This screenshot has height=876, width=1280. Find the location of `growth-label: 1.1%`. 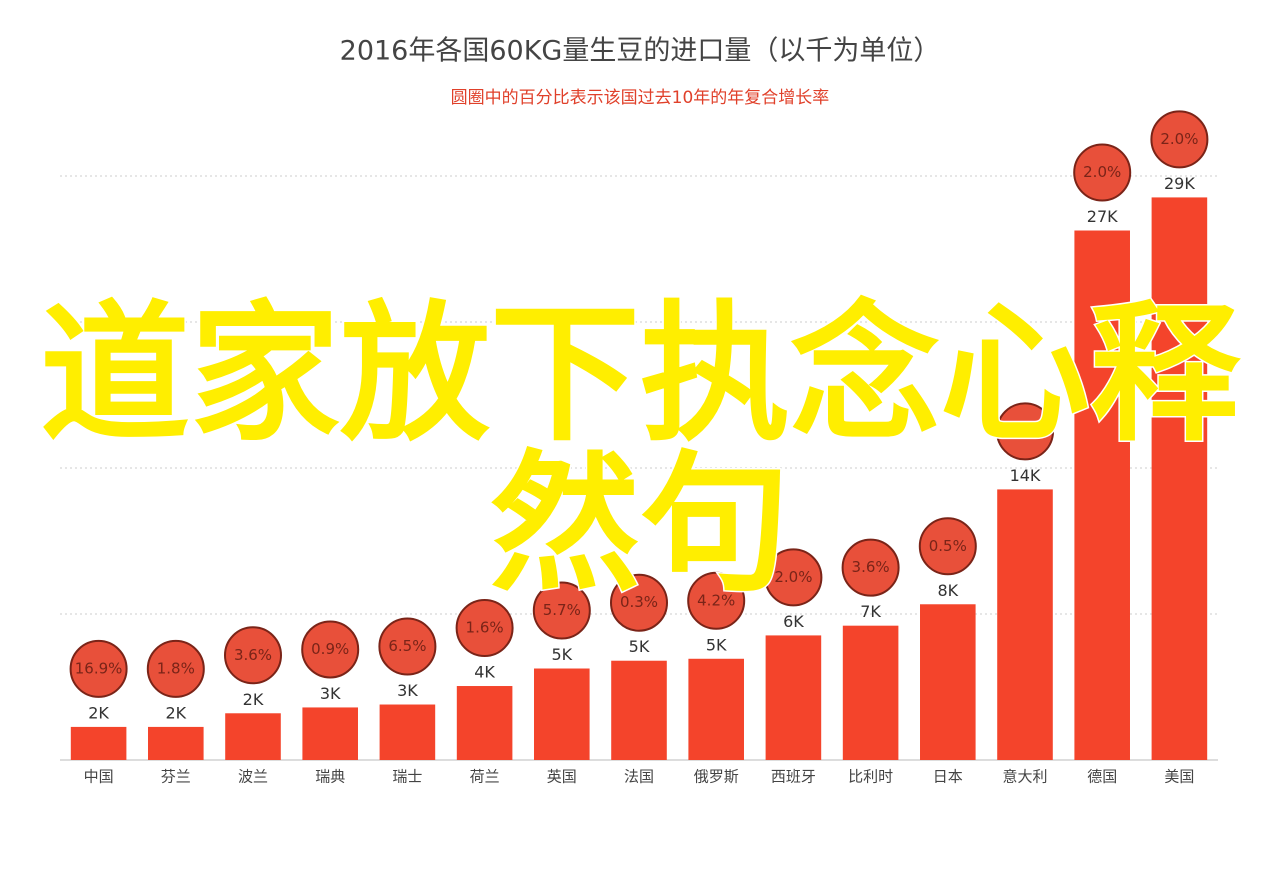

growth-label: 1.1% is located at coordinates (1025, 431).